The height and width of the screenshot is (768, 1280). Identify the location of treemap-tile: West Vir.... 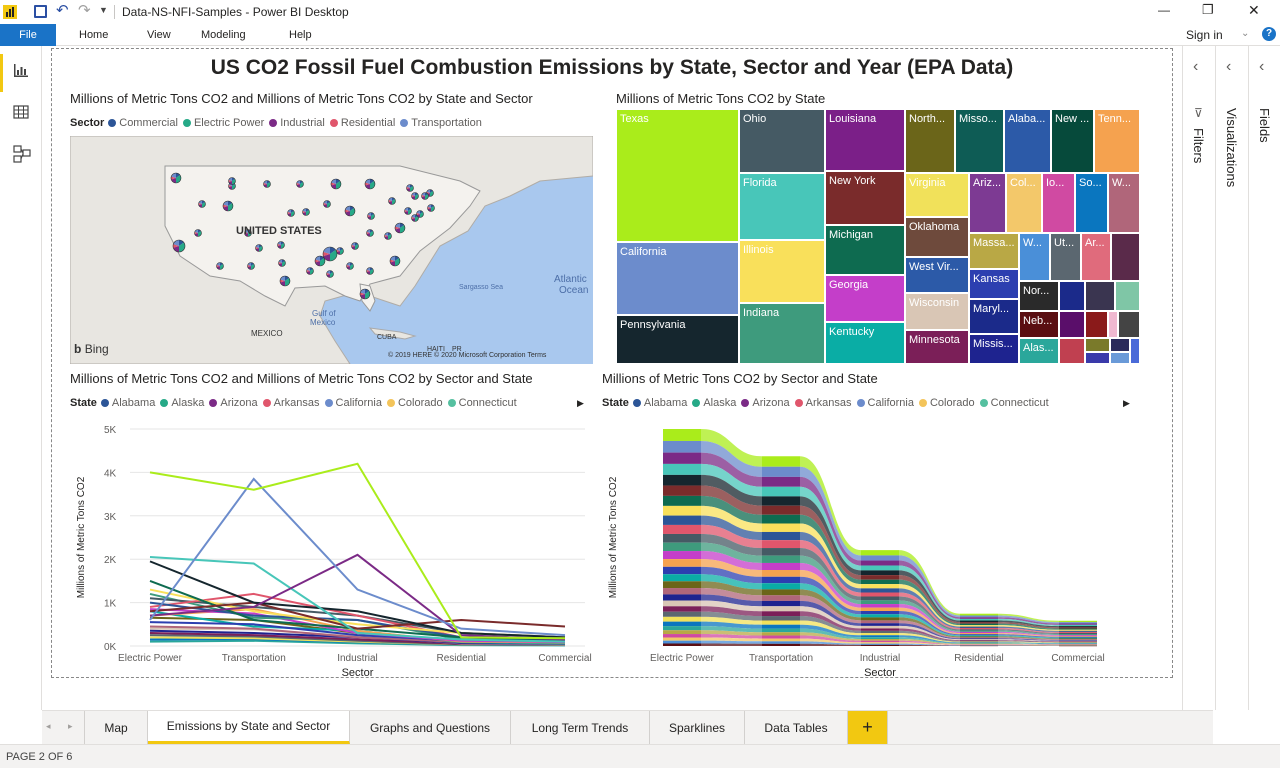
(937, 275).